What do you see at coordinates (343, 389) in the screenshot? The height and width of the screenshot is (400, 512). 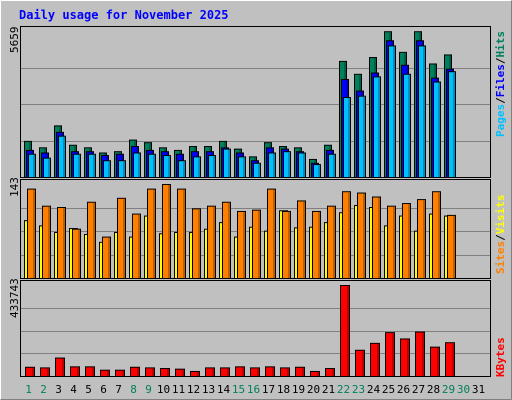 I see `x-tick-label: 22` at bounding box center [343, 389].